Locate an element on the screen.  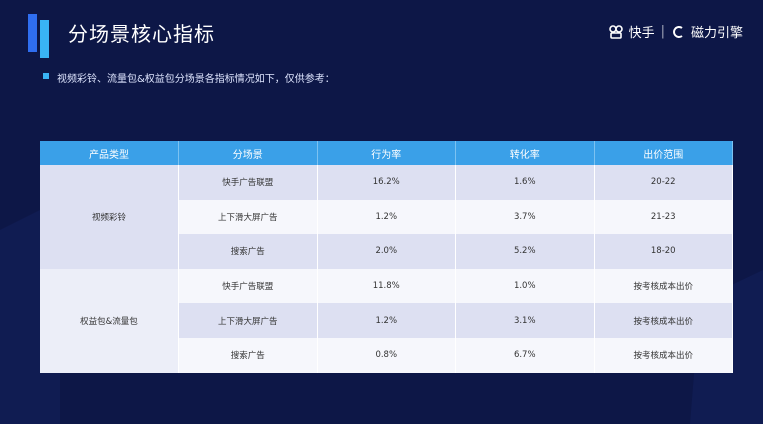
group-label: 权益包&流量包 is located at coordinates (109, 320).